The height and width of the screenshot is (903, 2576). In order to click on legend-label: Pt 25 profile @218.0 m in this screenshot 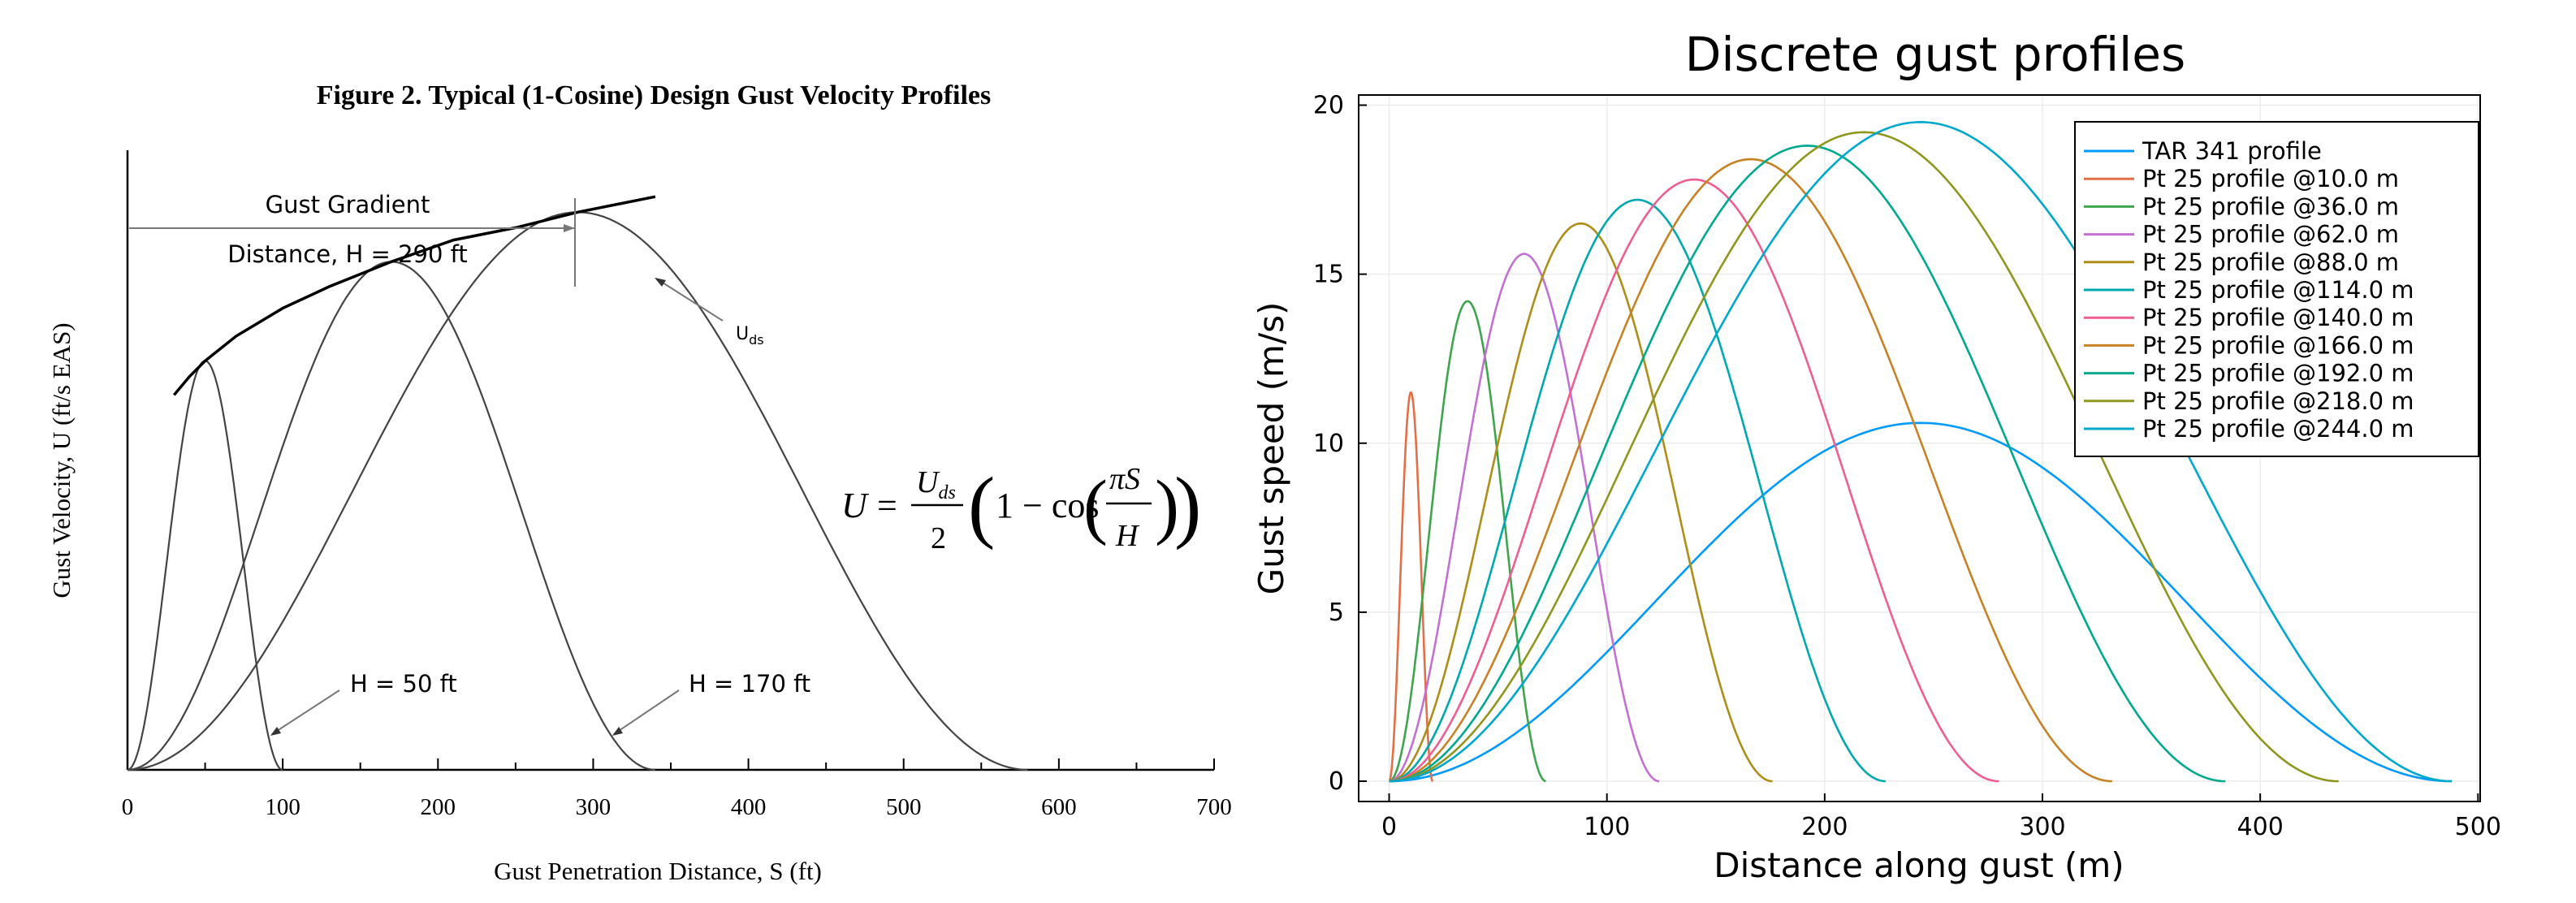, I will do `click(2278, 401)`.